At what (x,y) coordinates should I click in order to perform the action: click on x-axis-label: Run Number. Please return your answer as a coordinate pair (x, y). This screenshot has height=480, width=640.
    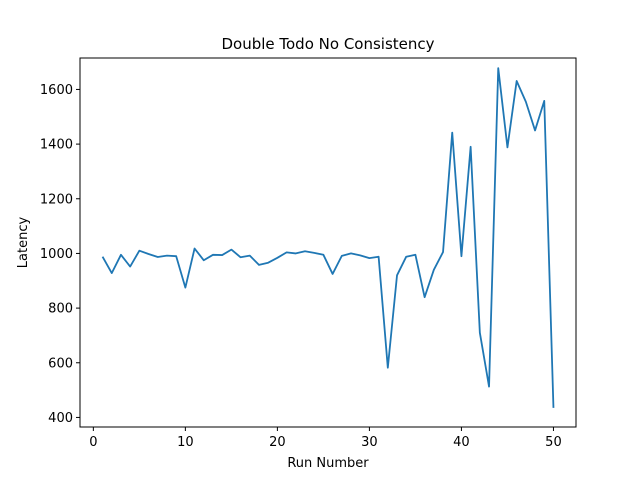
    Looking at the image, I should click on (328, 463).